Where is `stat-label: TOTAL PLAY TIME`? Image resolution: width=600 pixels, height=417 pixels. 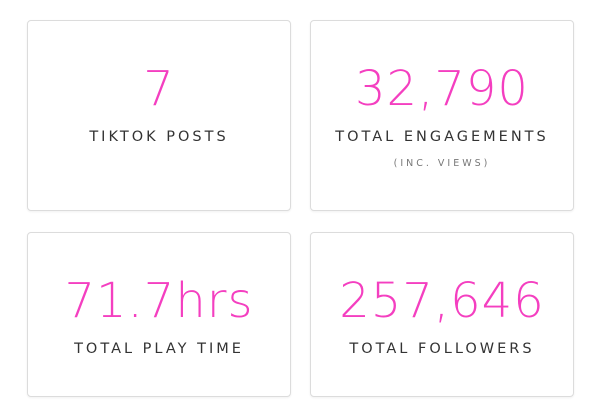 stat-label: TOTAL PLAY TIME is located at coordinates (159, 349).